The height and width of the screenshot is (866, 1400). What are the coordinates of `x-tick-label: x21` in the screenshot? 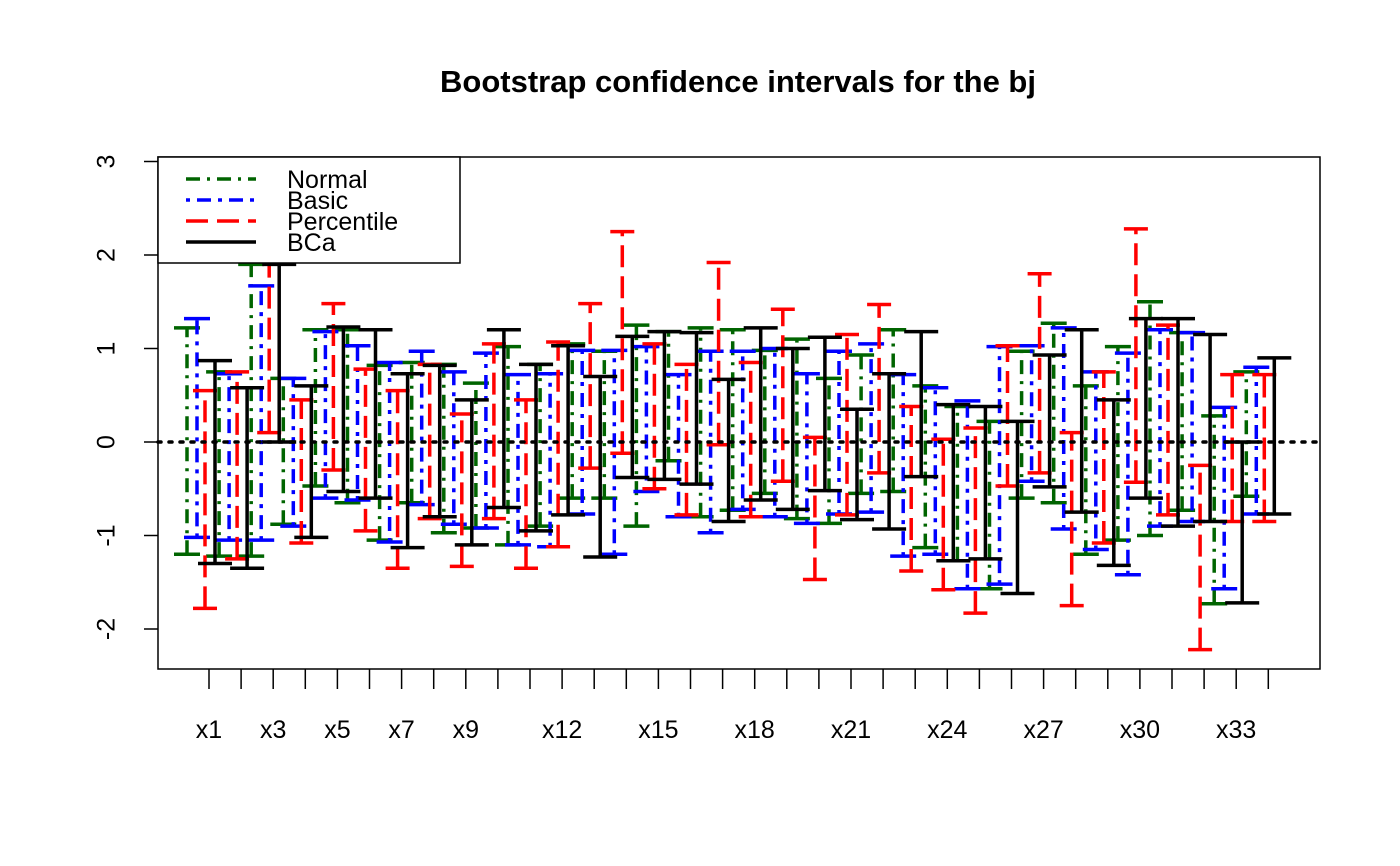 It's located at (851, 730).